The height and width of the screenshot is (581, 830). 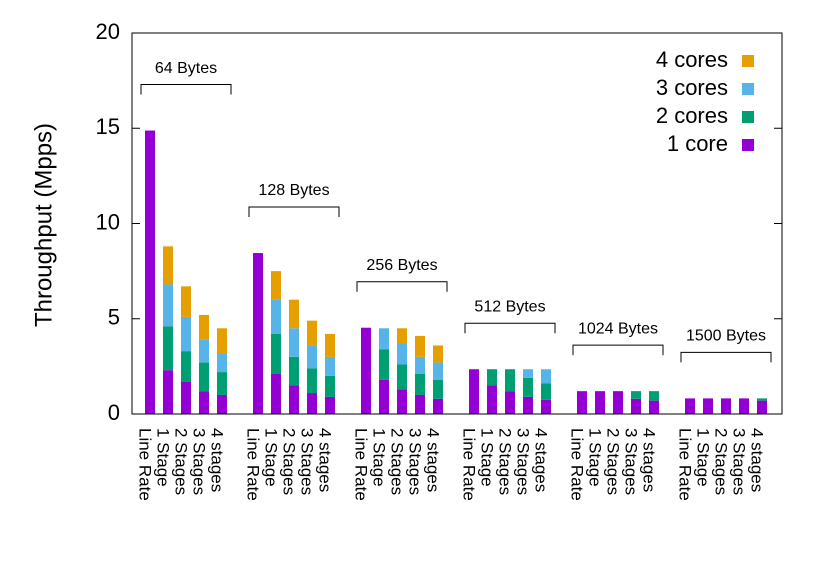 What do you see at coordinates (692, 87) in the screenshot?
I see `legend-label: 3 cores` at bounding box center [692, 87].